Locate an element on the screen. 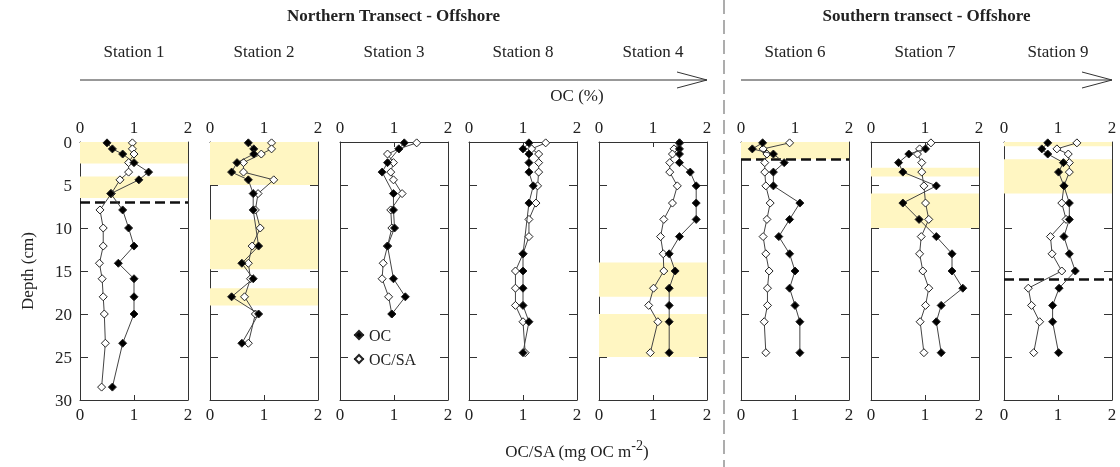 Image resolution: width=1120 pixels, height=467 pixels. chart-title: Station 2 is located at coordinates (264, 52).